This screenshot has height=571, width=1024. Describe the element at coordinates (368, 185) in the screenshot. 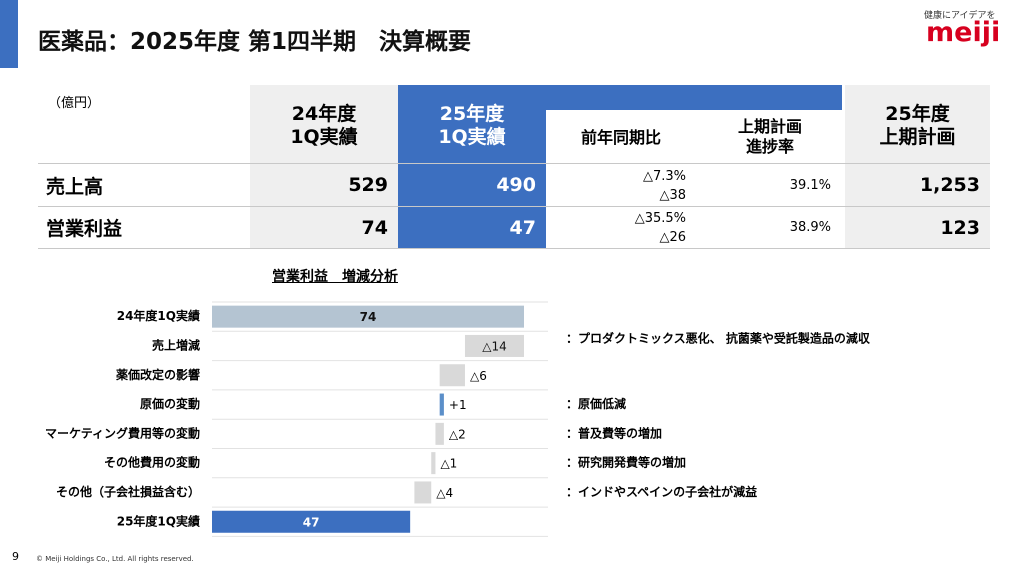

I see `cell: 529` at that location.